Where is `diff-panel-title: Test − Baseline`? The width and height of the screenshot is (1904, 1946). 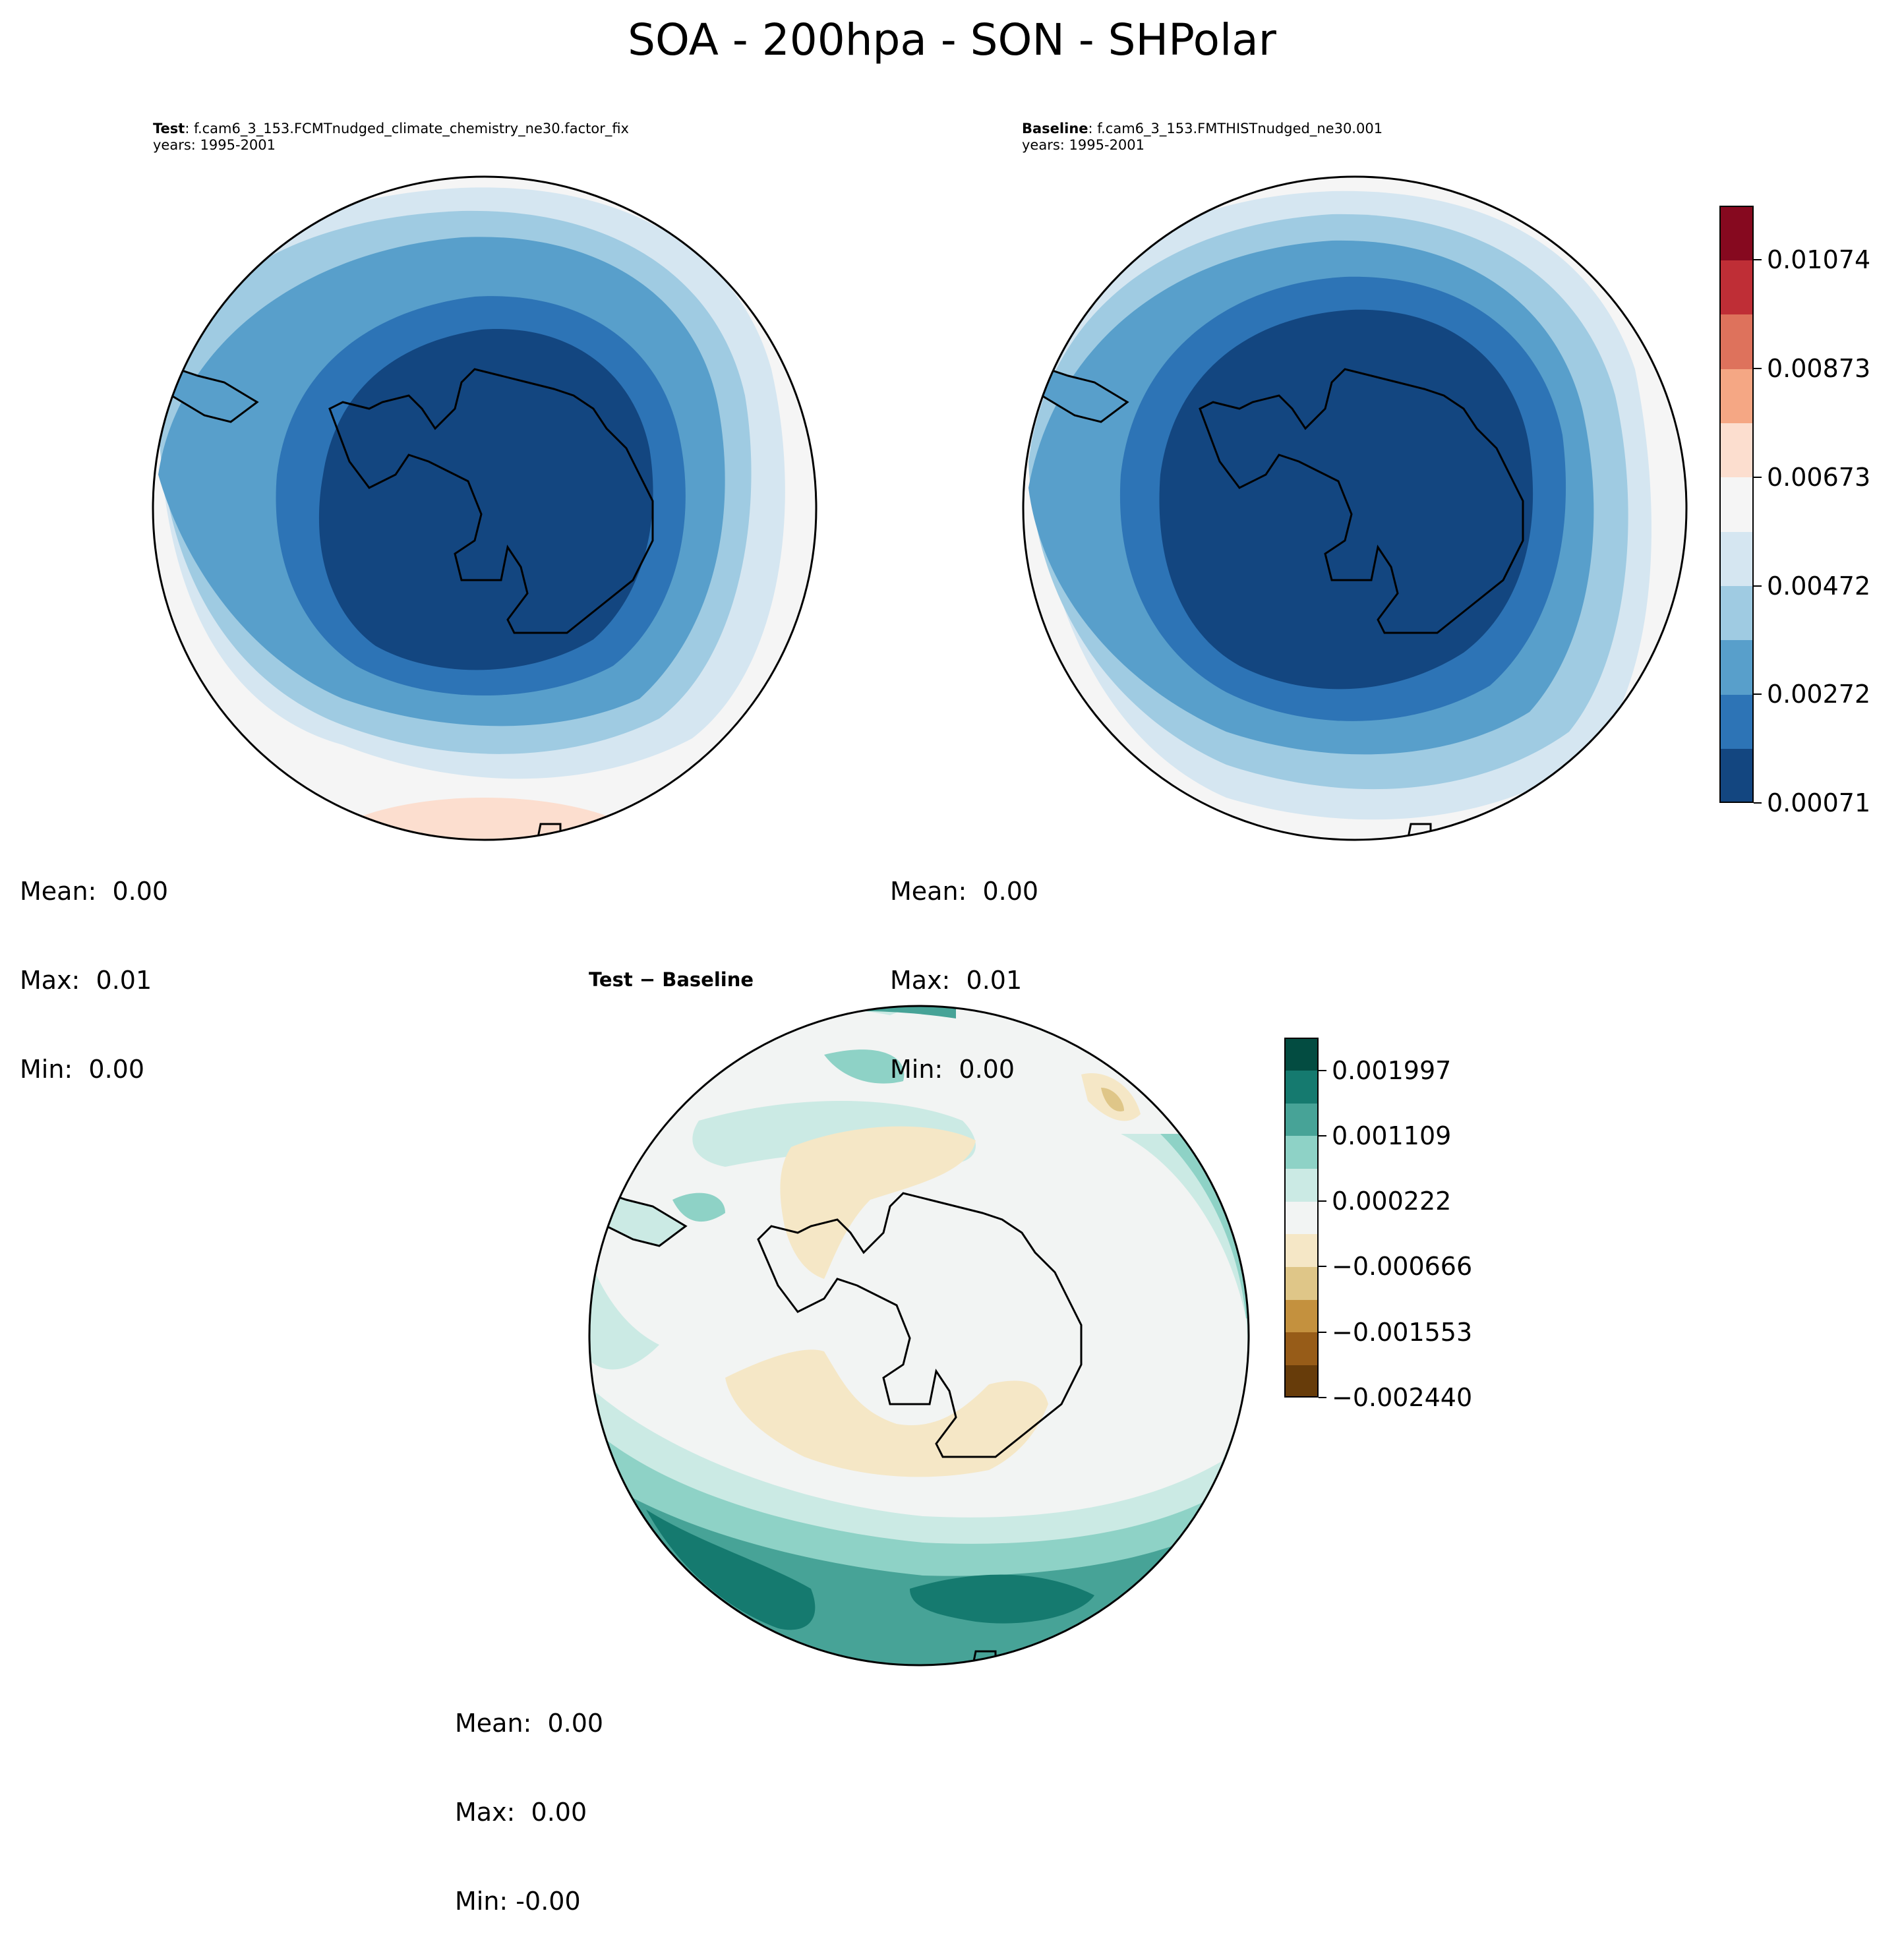 diff-panel-title: Test − Baseline is located at coordinates (671, 979).